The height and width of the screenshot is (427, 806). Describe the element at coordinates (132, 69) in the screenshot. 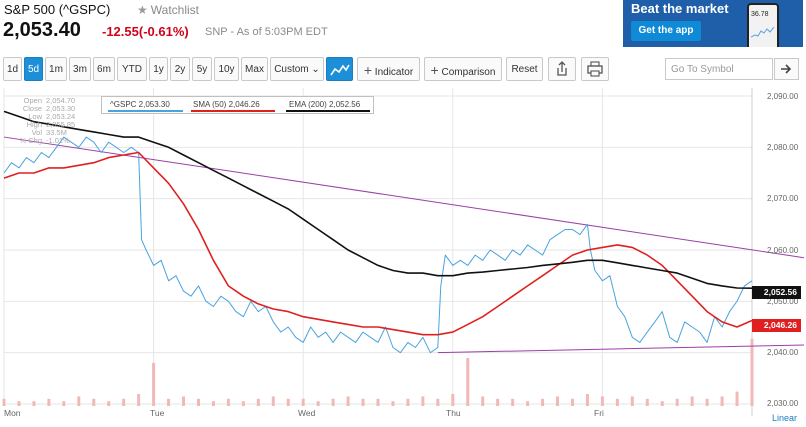

I see `range-ytd-button: YTD` at that location.